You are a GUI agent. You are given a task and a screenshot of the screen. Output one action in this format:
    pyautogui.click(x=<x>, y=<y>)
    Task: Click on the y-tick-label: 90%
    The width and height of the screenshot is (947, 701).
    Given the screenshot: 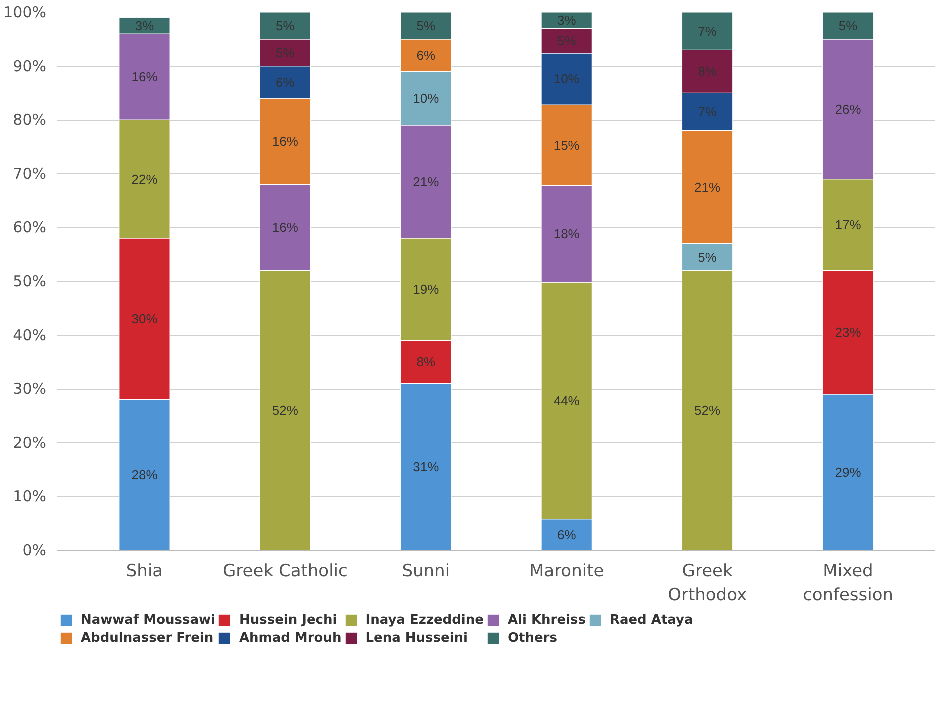 What is the action you would take?
    pyautogui.click(x=30, y=66)
    